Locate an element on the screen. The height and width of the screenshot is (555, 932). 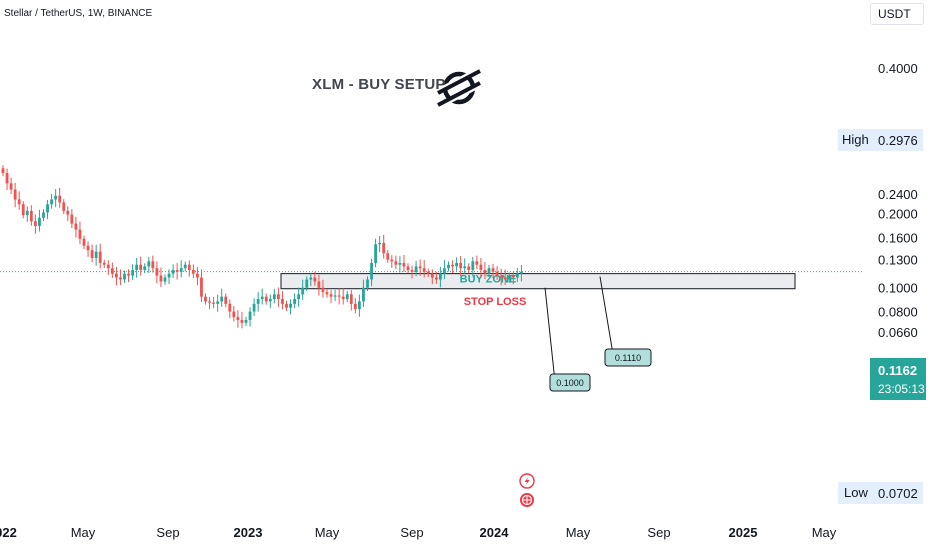
event-lightning-icon is located at coordinates (527, 481).